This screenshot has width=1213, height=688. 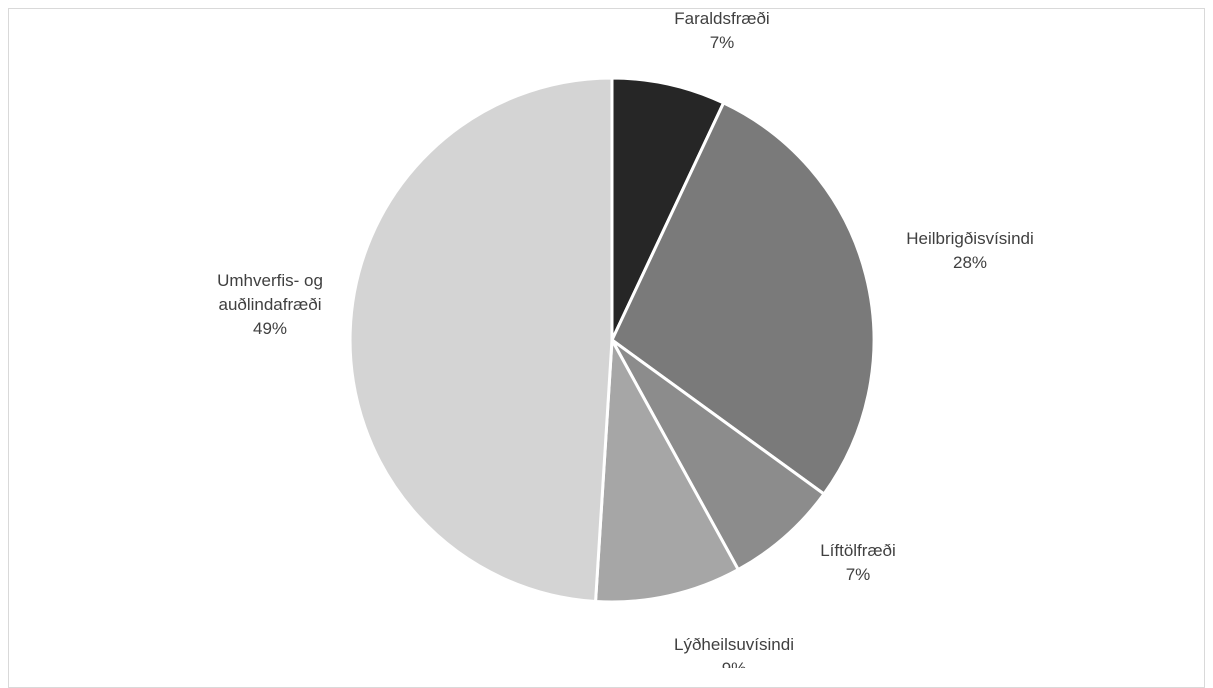 I want to click on slice-name: Faraldsfræði, so click(x=721, y=18).